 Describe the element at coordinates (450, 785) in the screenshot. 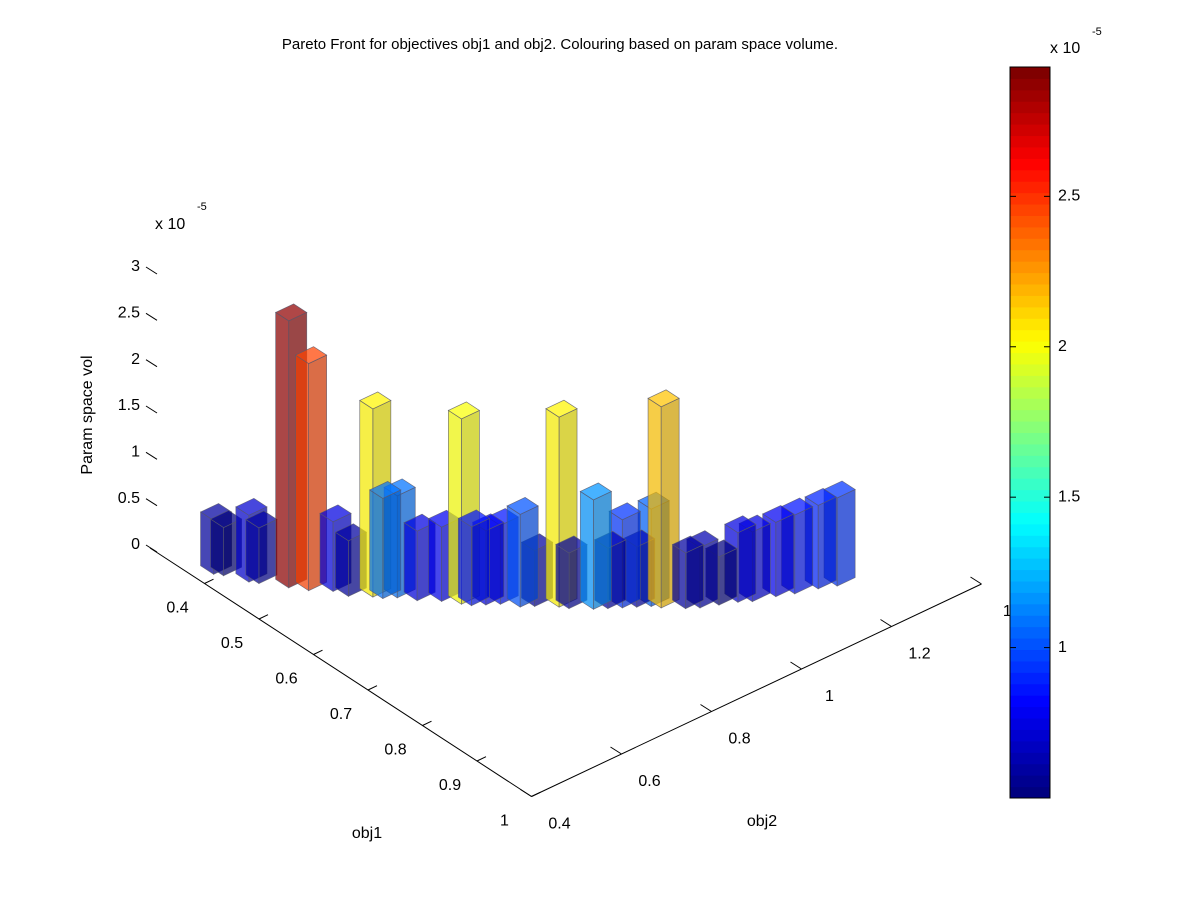

I see `x-tick-label: 0.9` at that location.